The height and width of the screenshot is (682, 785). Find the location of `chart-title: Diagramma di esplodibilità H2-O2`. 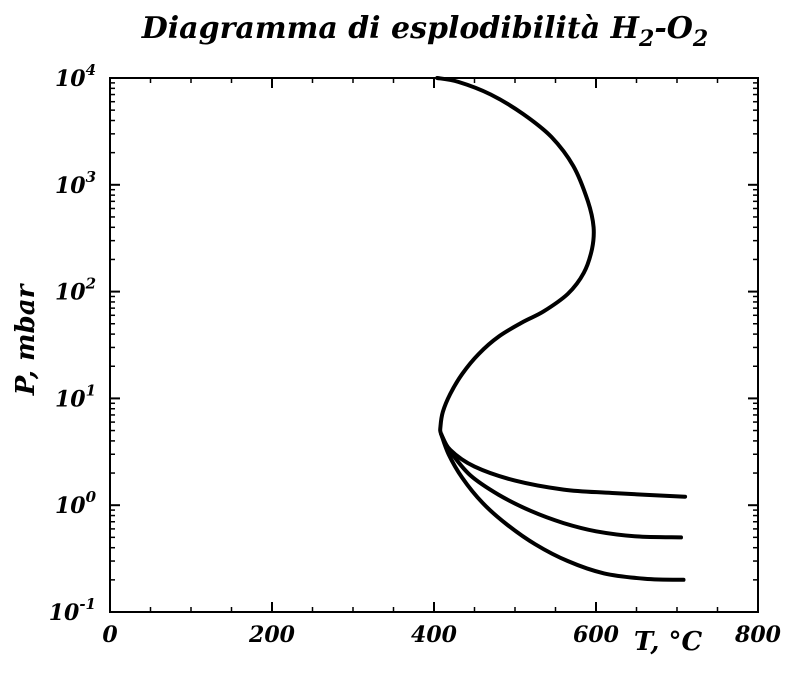

chart-title: Diagramma di esplodibilità H2-O2 is located at coordinates (424, 31).